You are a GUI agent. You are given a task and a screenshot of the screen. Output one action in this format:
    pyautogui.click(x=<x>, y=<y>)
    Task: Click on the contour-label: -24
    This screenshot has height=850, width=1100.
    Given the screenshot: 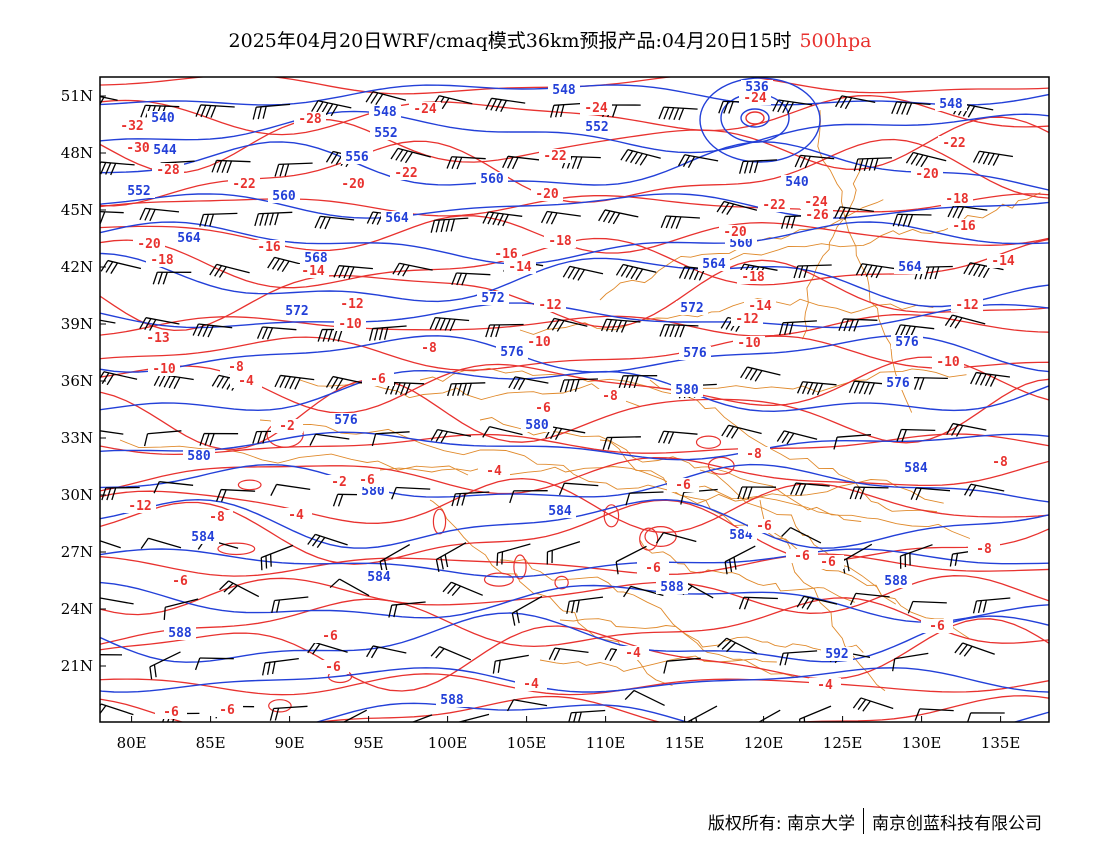 What is the action you would take?
    pyautogui.click(x=596, y=108)
    